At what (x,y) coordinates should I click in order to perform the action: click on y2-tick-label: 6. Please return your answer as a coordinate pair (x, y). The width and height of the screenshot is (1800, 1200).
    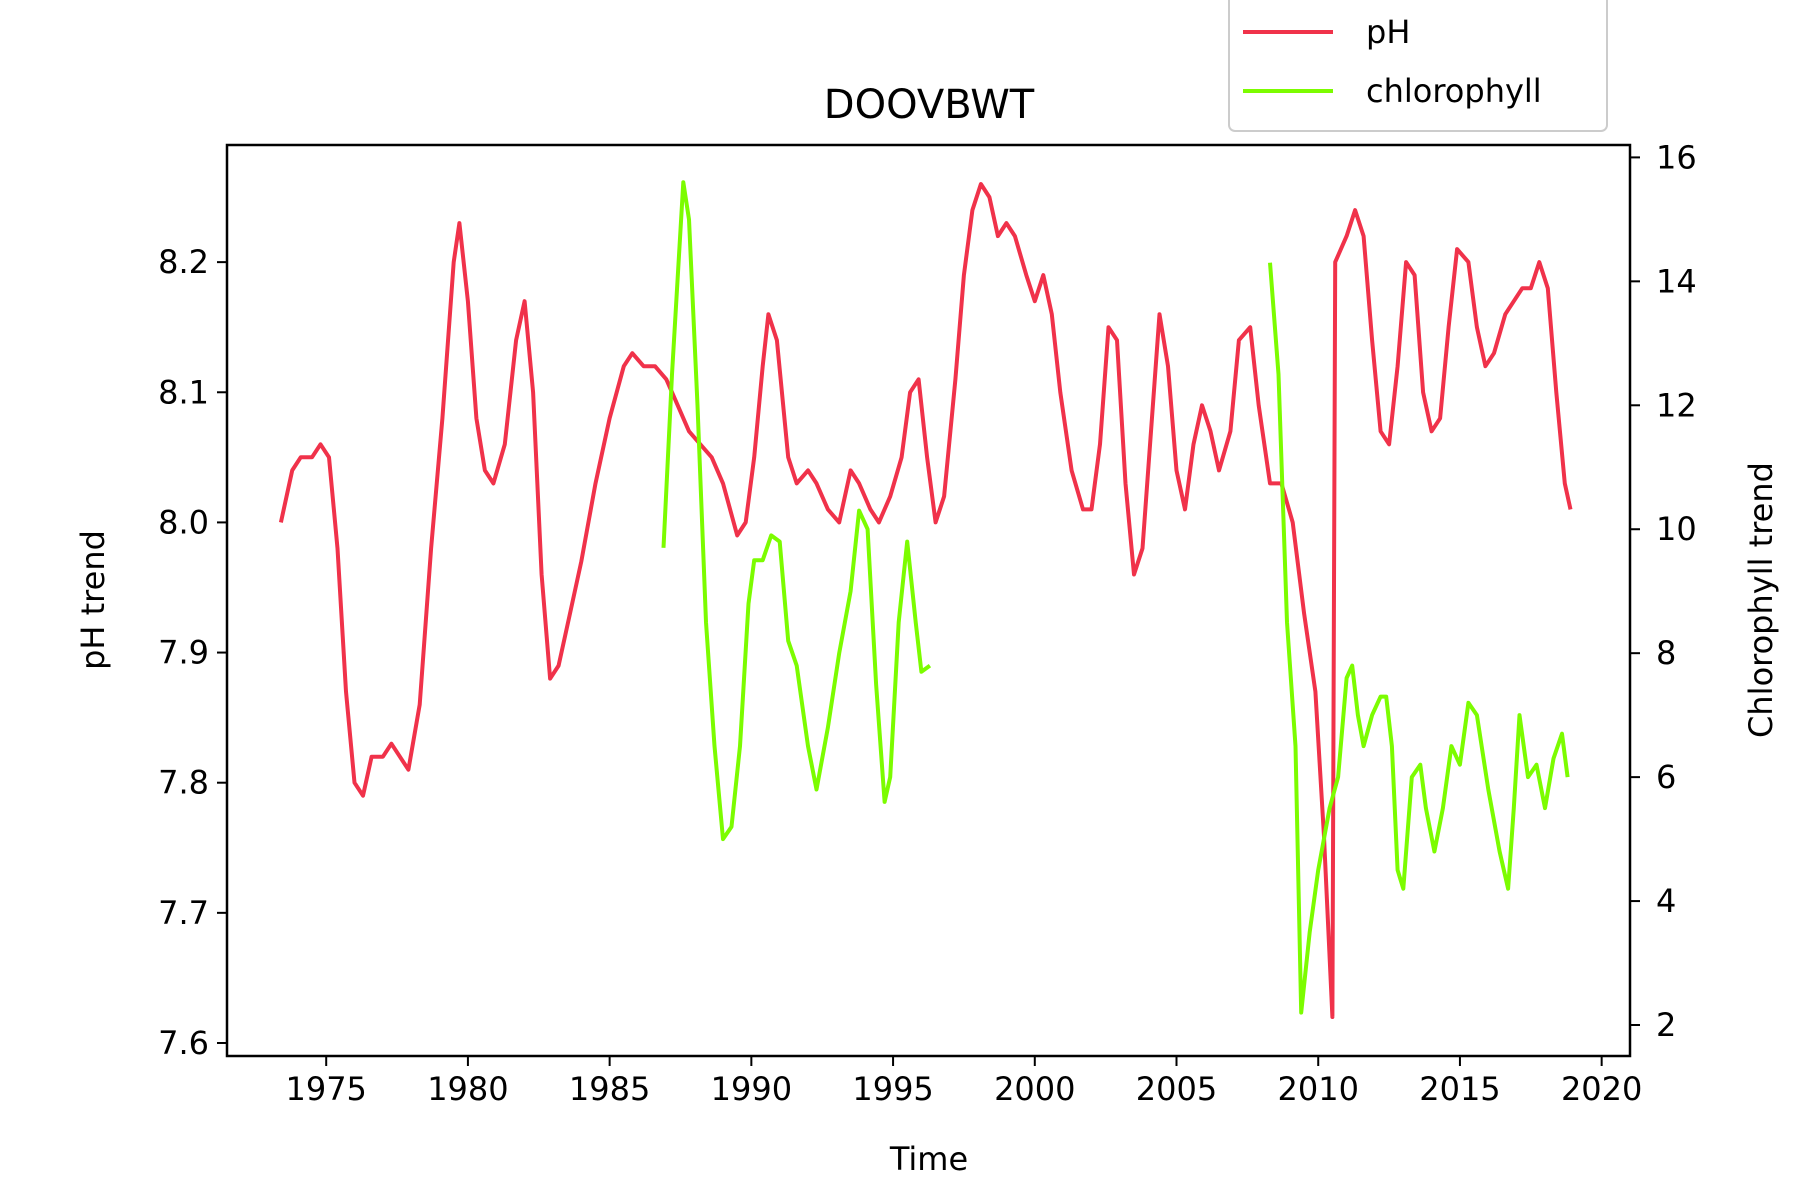
    Looking at the image, I should click on (1666, 777).